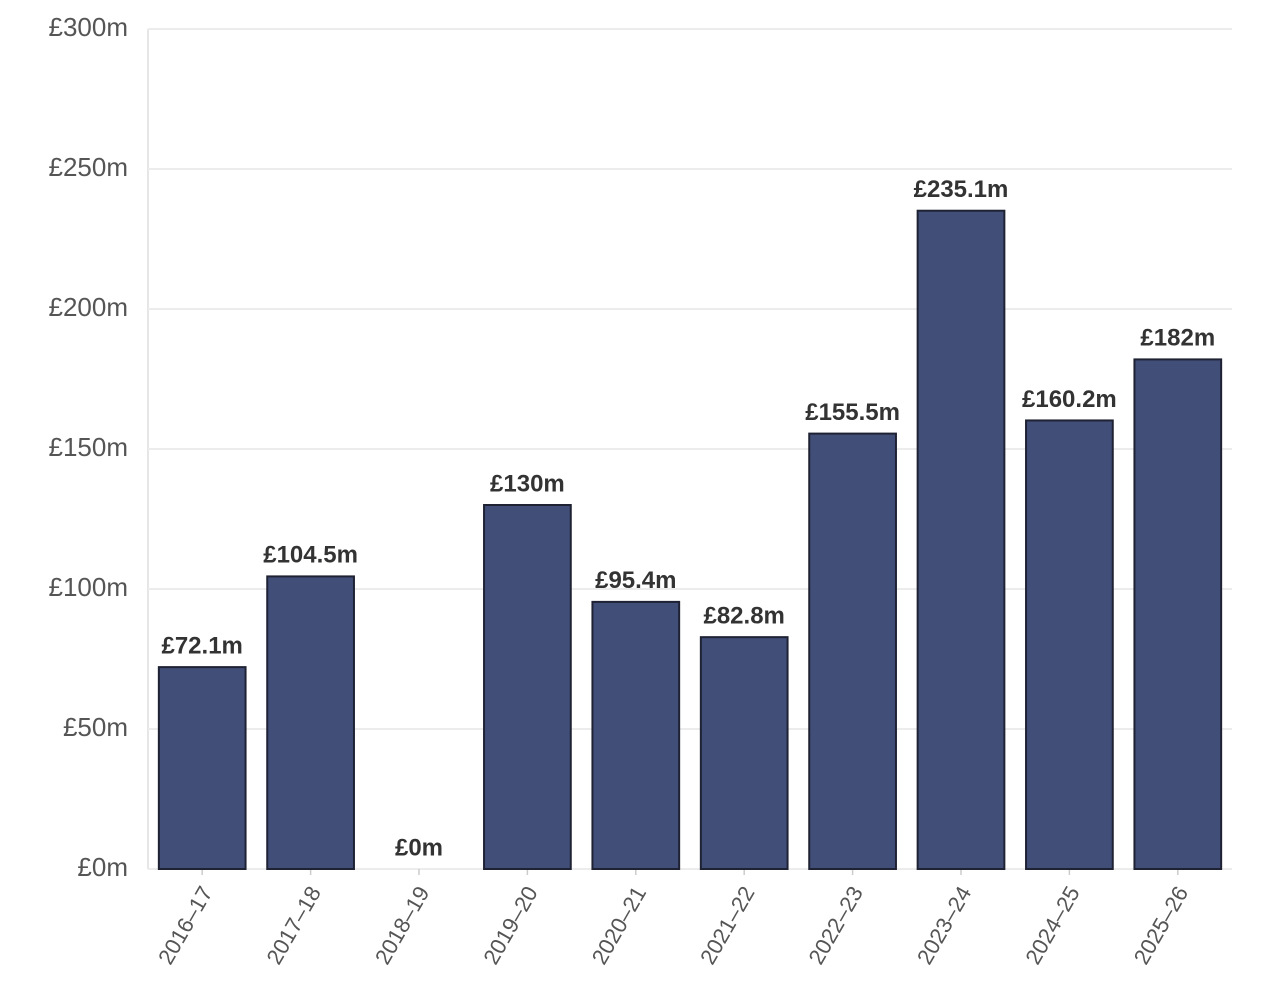 The width and height of the screenshot is (1280, 996). I want to click on y-tick-label: £300m, so click(89, 27).